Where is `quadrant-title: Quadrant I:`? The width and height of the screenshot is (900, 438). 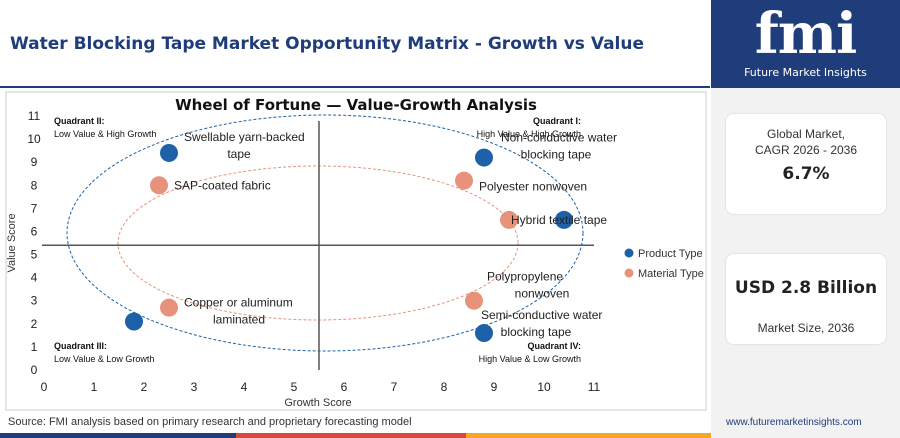 quadrant-title: Quadrant I: is located at coordinates (557, 121).